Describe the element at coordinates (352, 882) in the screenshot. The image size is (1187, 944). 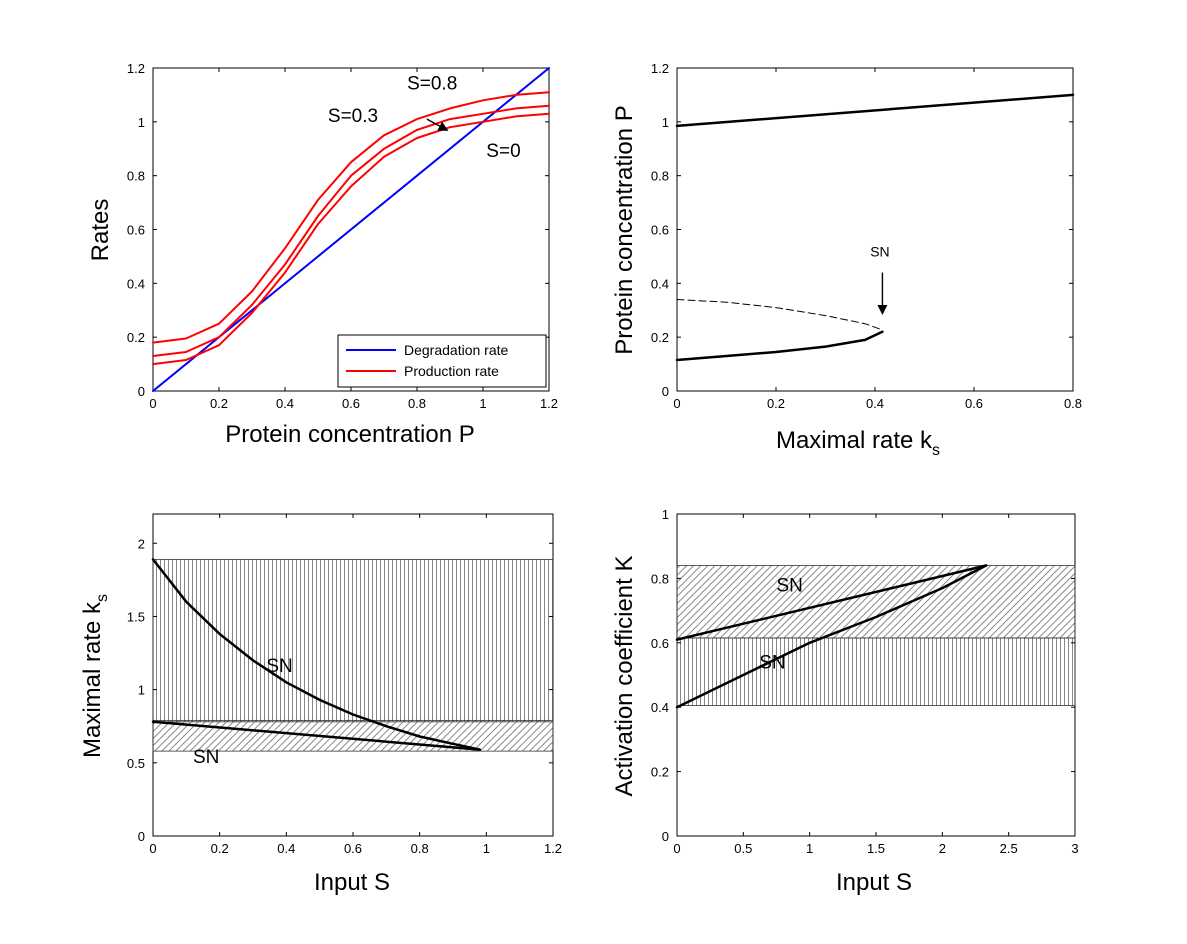
I see `panel-c-xlabel: Input S` at that location.